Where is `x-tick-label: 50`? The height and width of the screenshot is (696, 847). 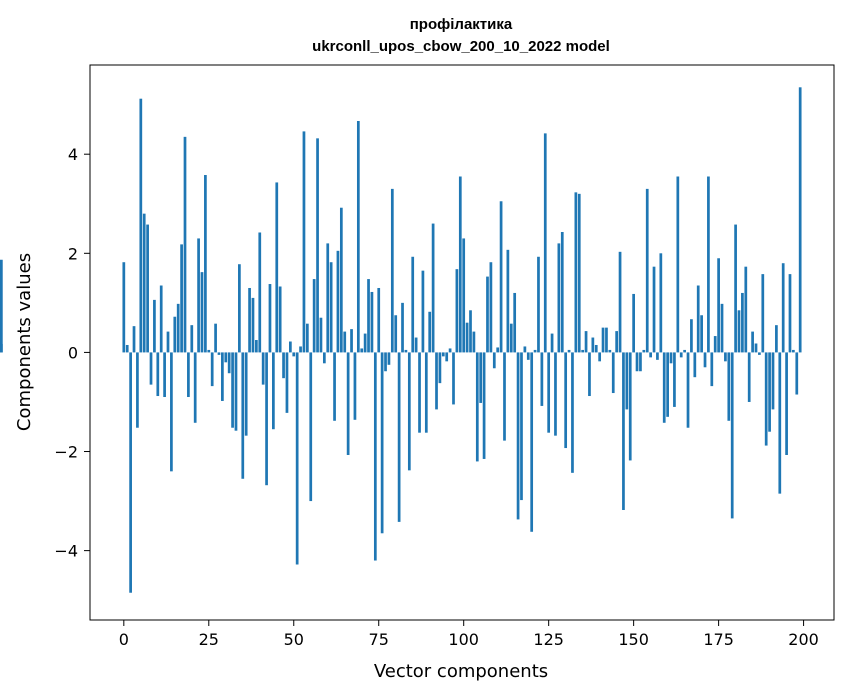 x-tick-label: 50 is located at coordinates (294, 639).